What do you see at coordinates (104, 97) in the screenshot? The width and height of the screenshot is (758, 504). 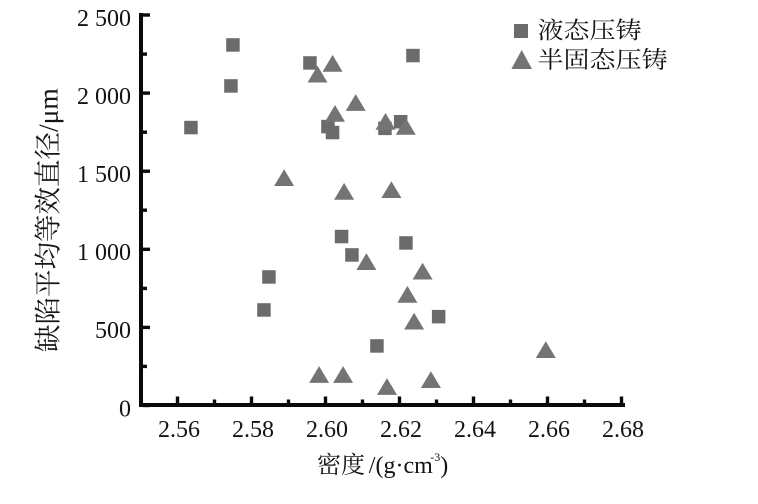 I see `svg-text: 2 000` at bounding box center [104, 97].